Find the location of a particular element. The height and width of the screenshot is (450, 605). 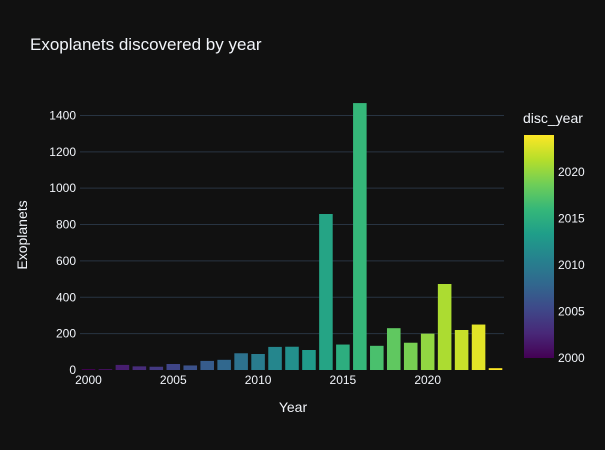

bar-2018 is located at coordinates (393, 349).